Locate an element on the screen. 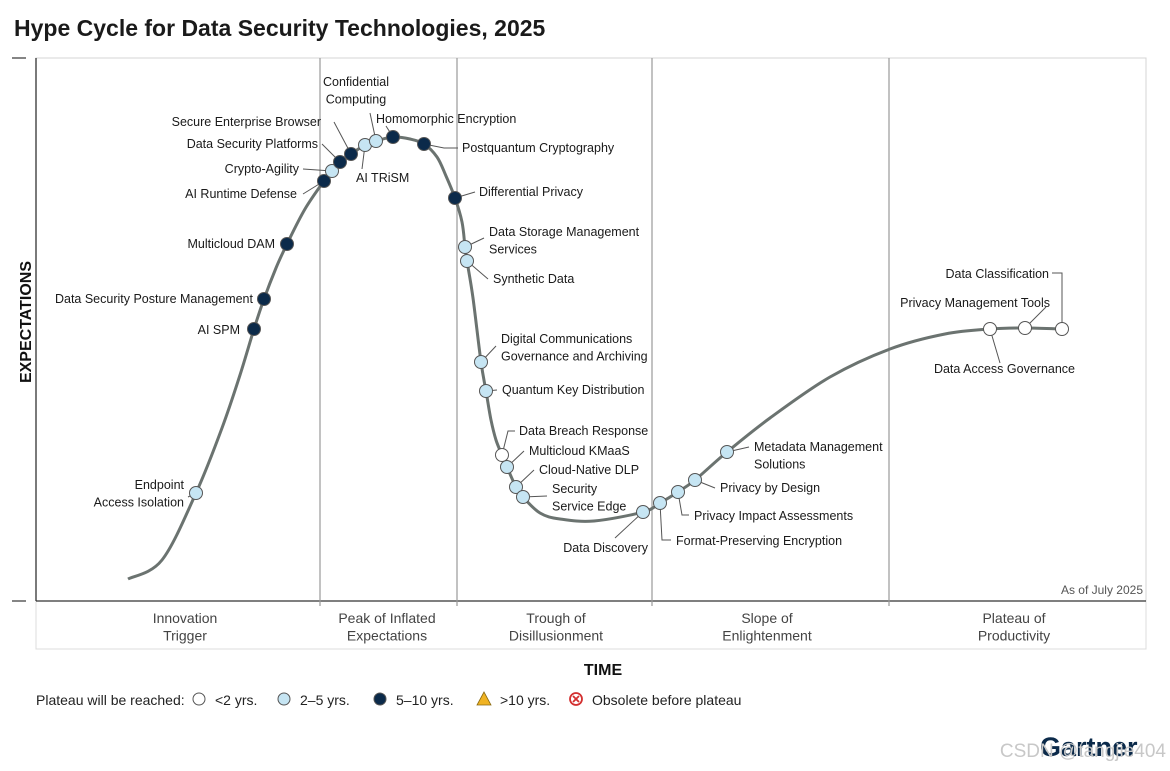  marker-security-service-edge is located at coordinates (523, 497).